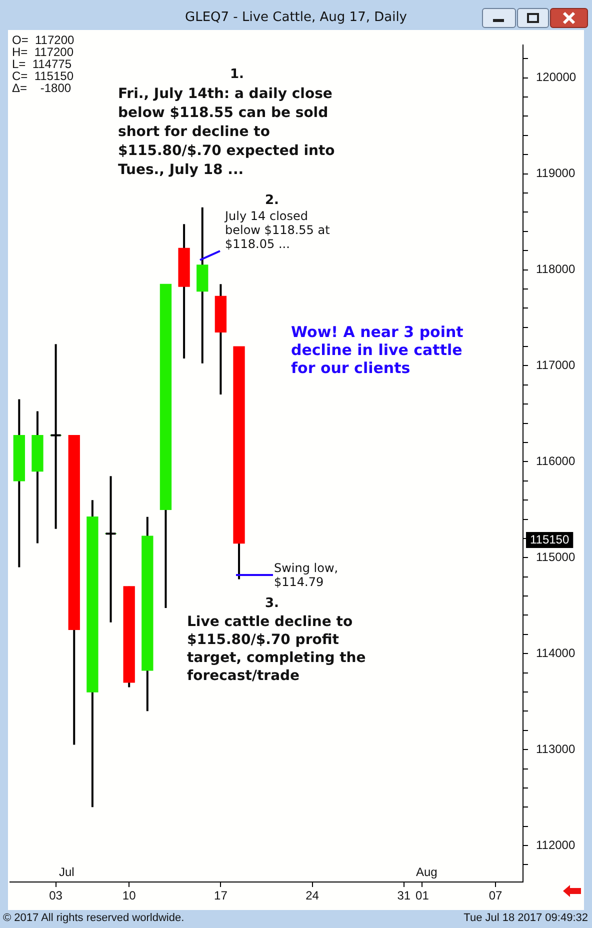 The width and height of the screenshot is (592, 928). Describe the element at coordinates (237, 74) in the screenshot. I see `annotation: 1.` at that location.